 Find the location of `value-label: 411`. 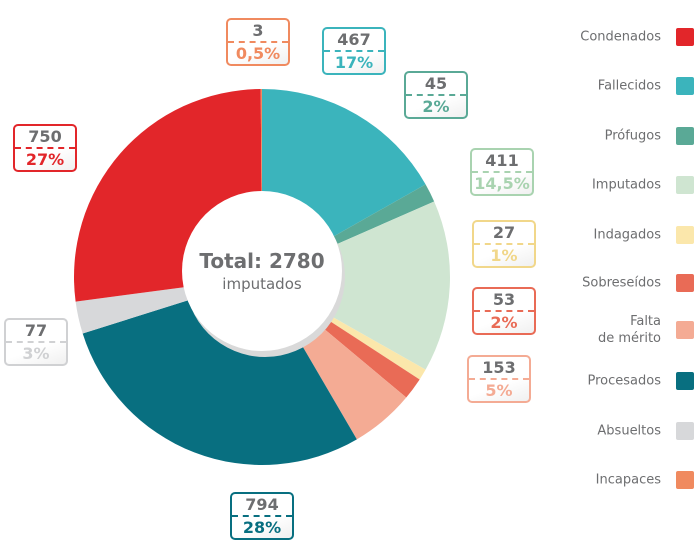

value-label: 411 is located at coordinates (502, 161).